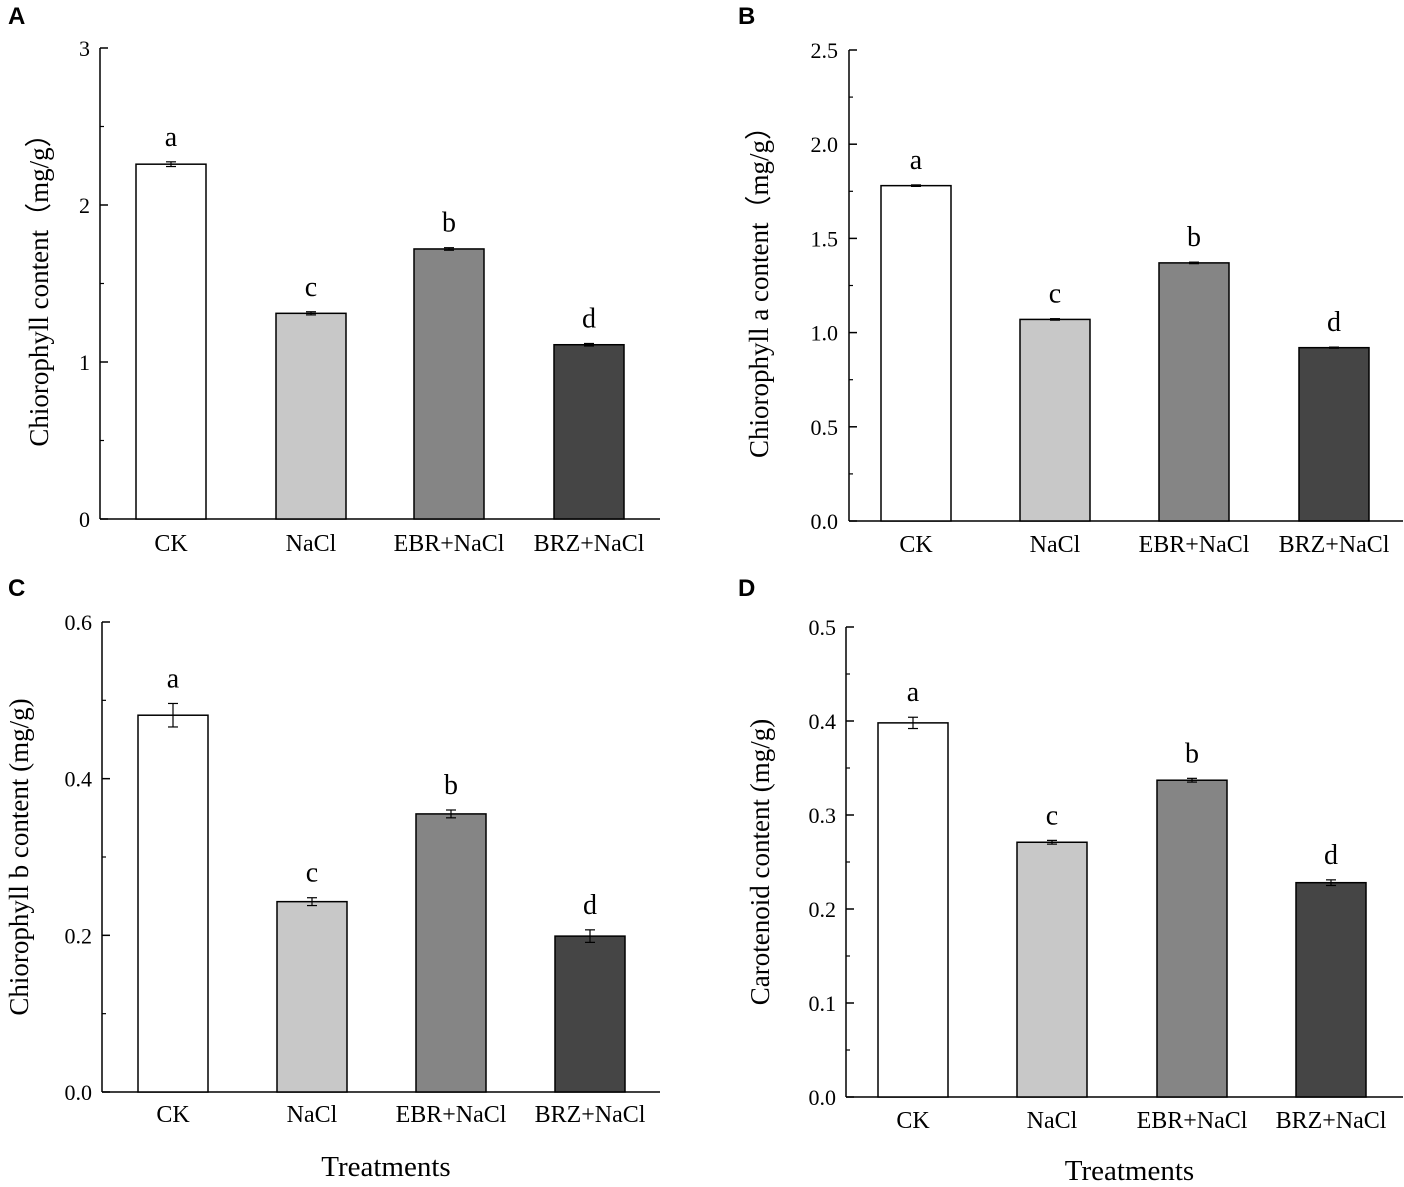 Image resolution: width=1404 pixels, height=1187 pixels. What do you see at coordinates (823, 815) in the screenshot?
I see `y-tick-label: 0.3` at bounding box center [823, 815].